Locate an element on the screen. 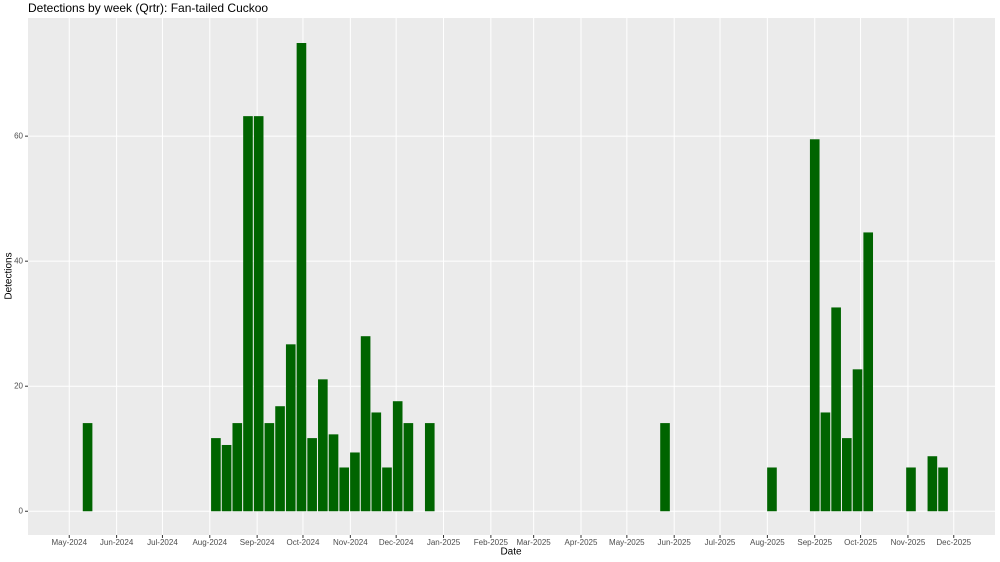 The height and width of the screenshot is (562, 1000). x-tick-label: Aug-2025 is located at coordinates (767, 542).